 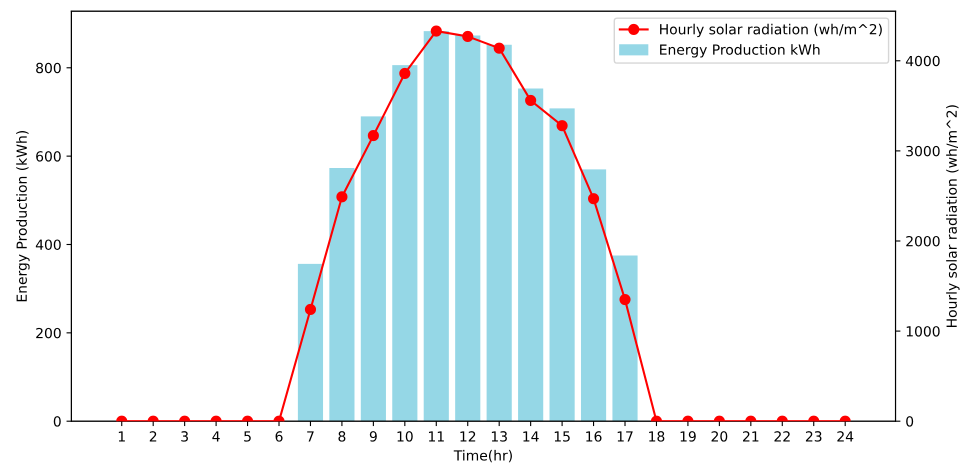 I want to click on x-tick-label: 2, so click(x=153, y=436).